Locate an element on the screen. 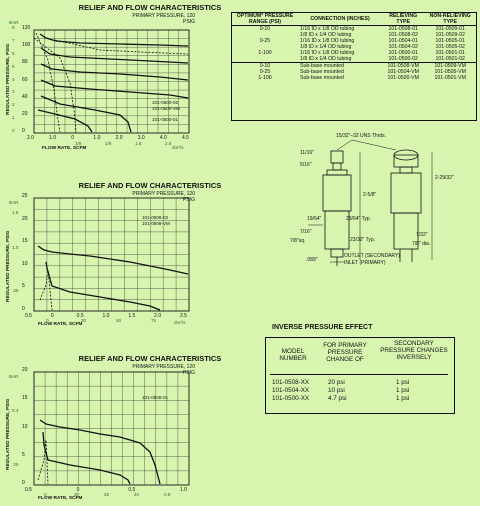 The width and height of the screenshot is (480, 506). bar-tick: 1.0 is located at coordinates (15, 247).